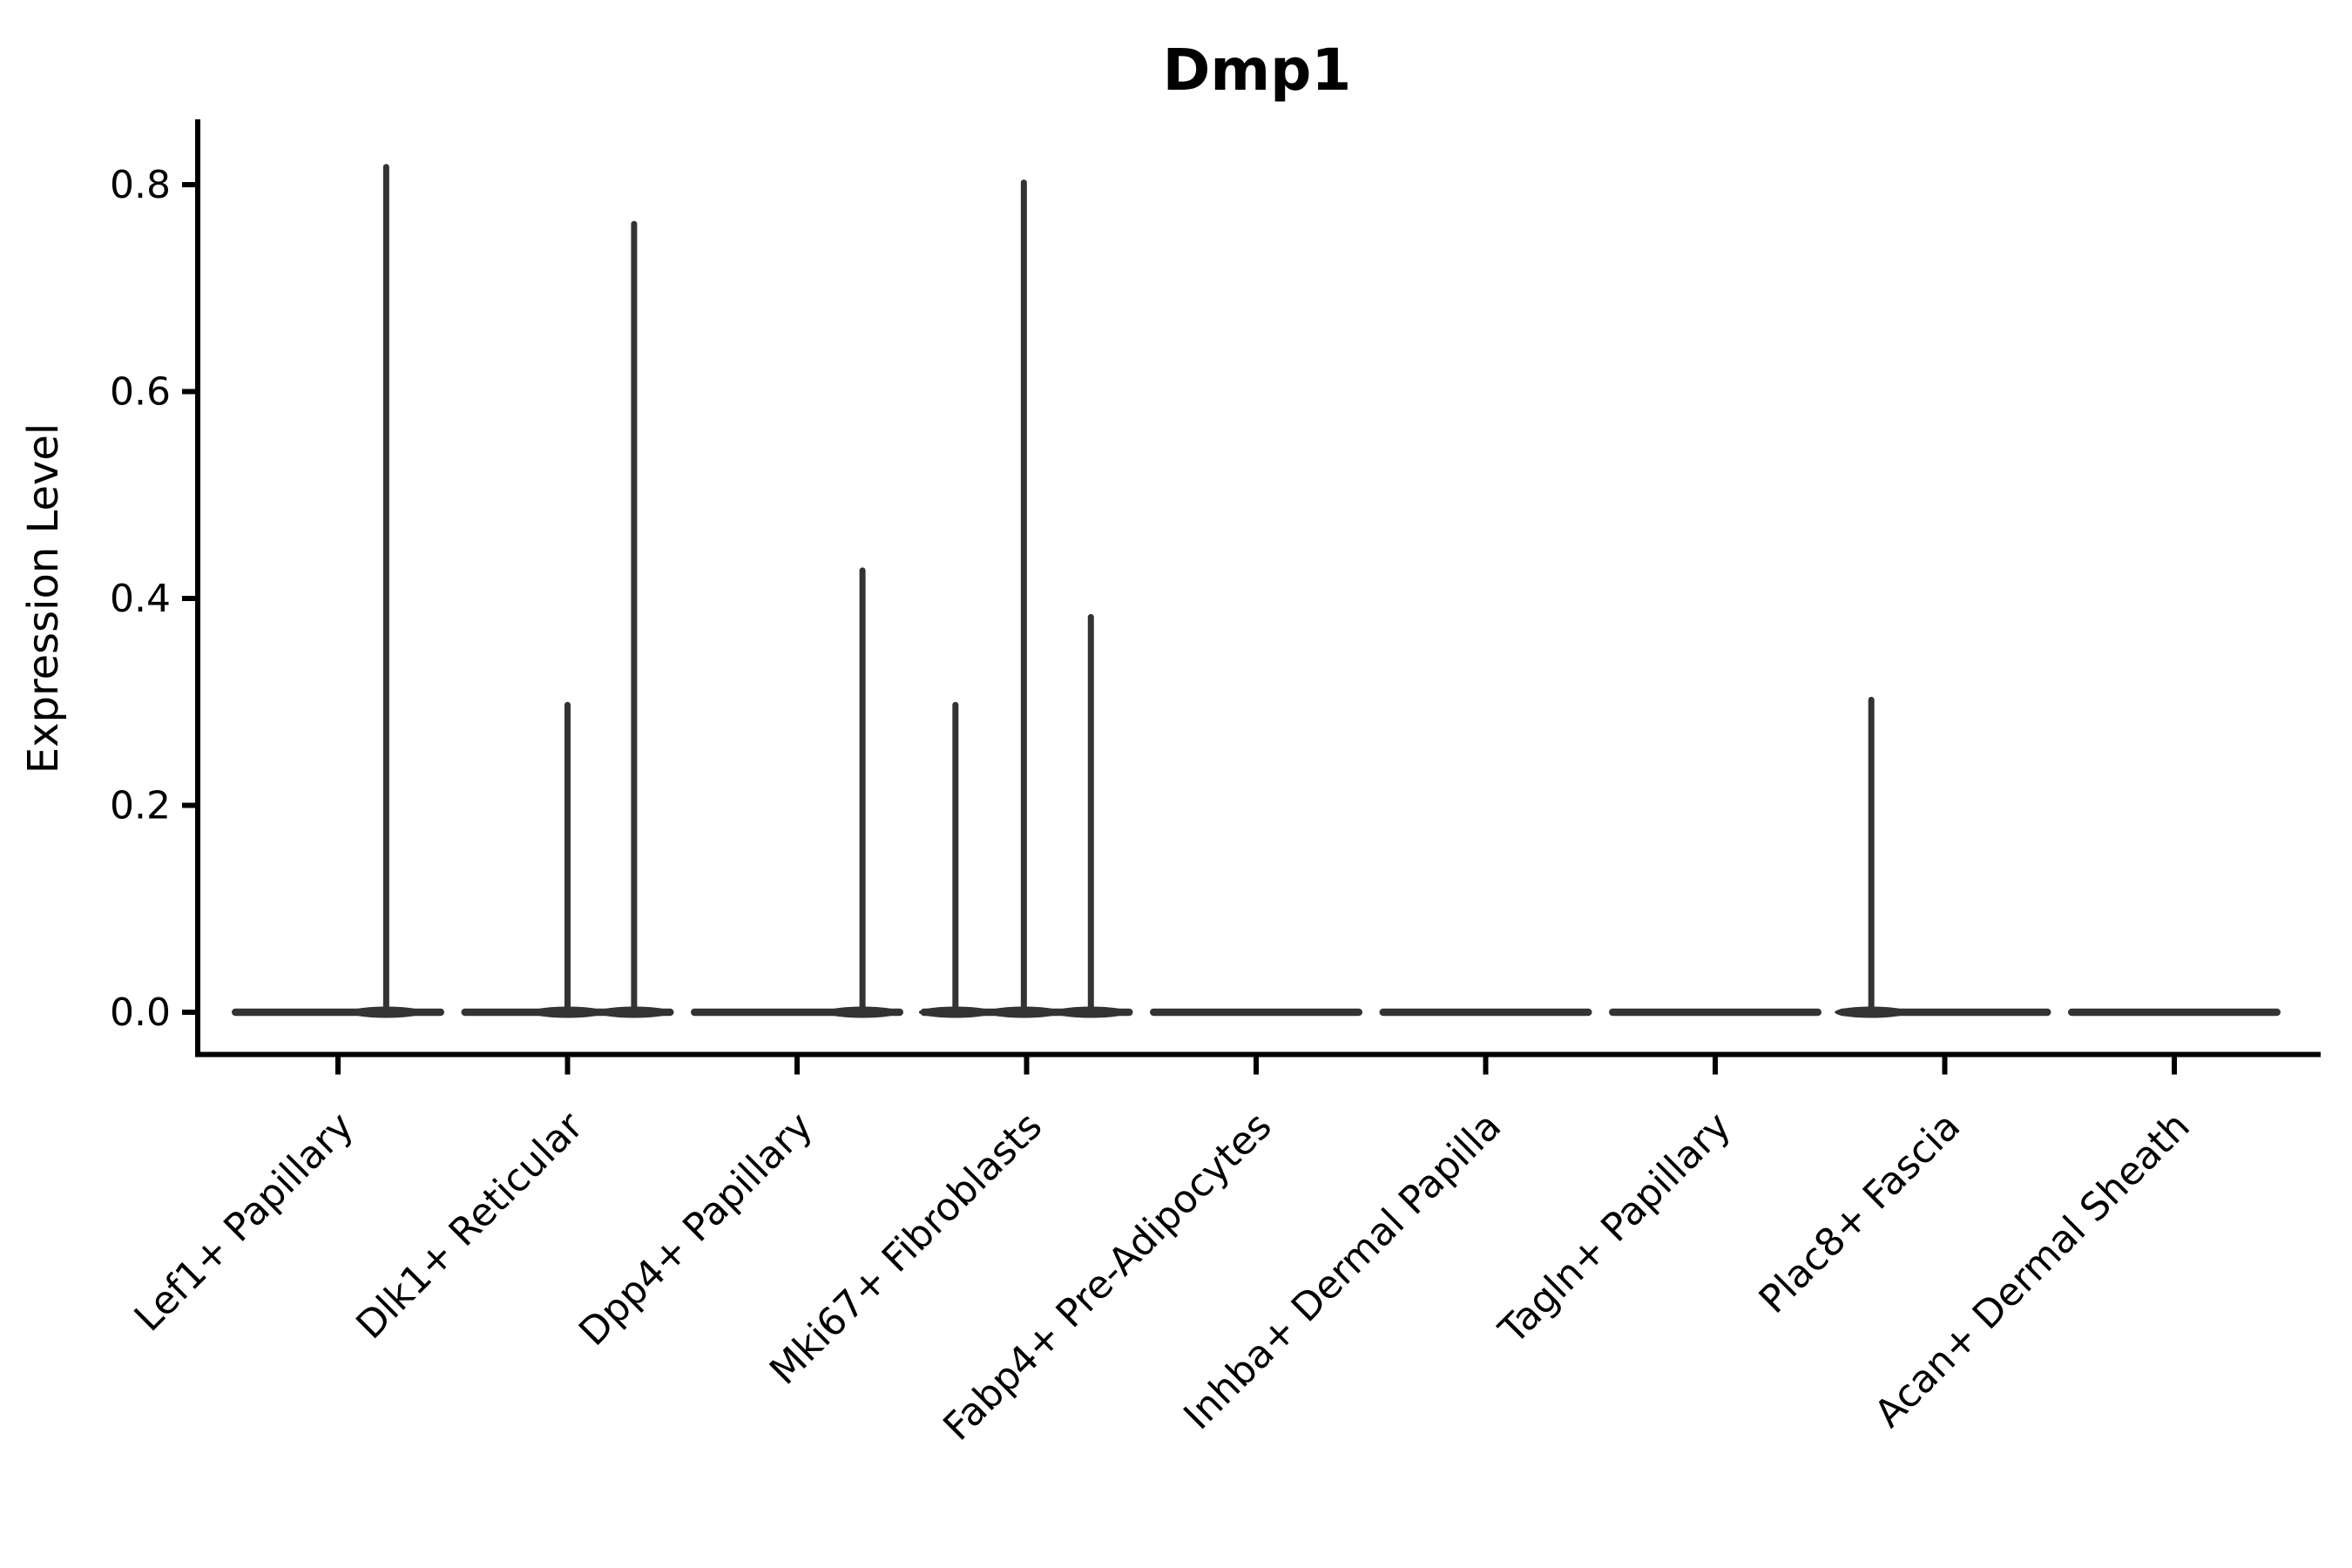 This screenshot has width=2352, height=1568. I want to click on y-tick-label: 0.0, so click(140, 1013).